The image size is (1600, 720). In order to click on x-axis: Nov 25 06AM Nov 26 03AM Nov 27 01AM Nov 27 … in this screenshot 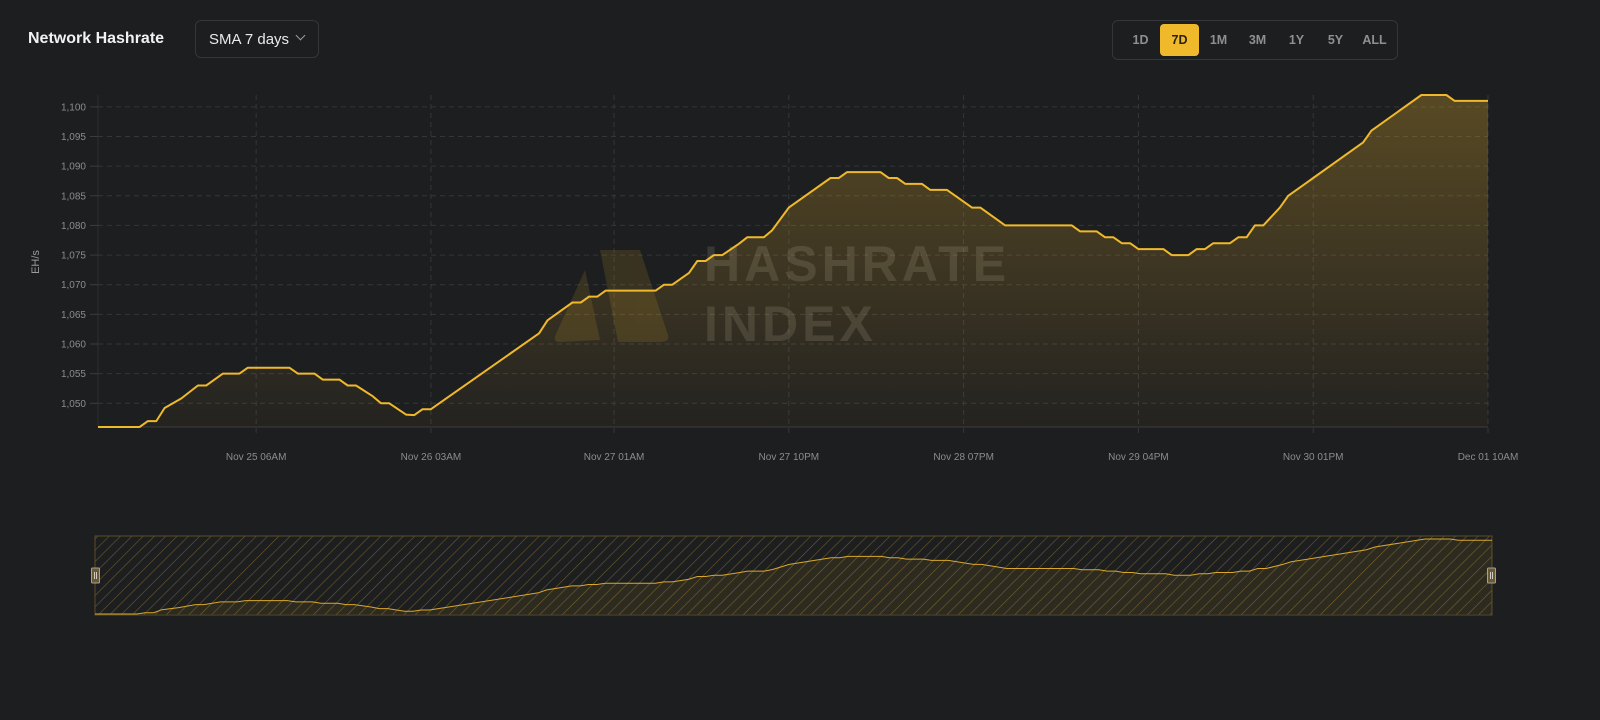, I will do `click(872, 457)`.